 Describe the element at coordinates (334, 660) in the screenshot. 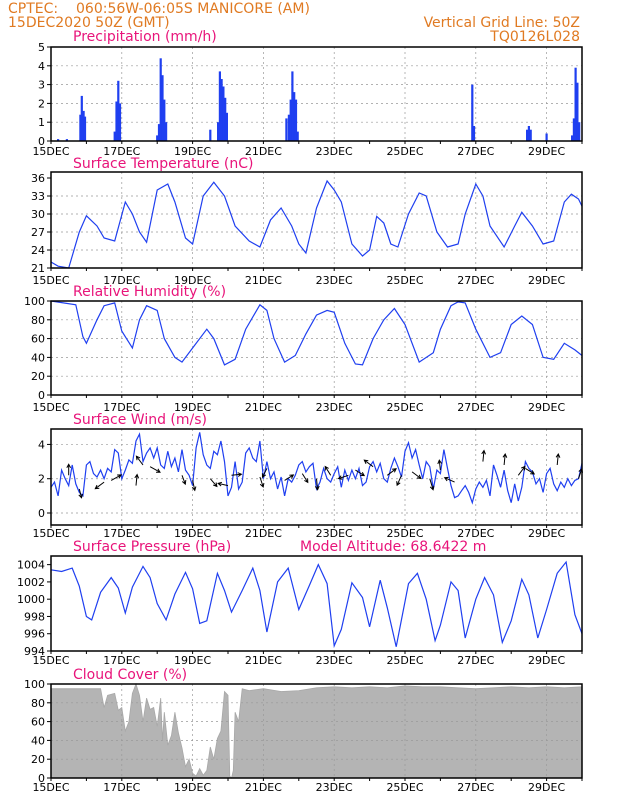

I see `pressure-xtick-label: 23DEC` at that location.